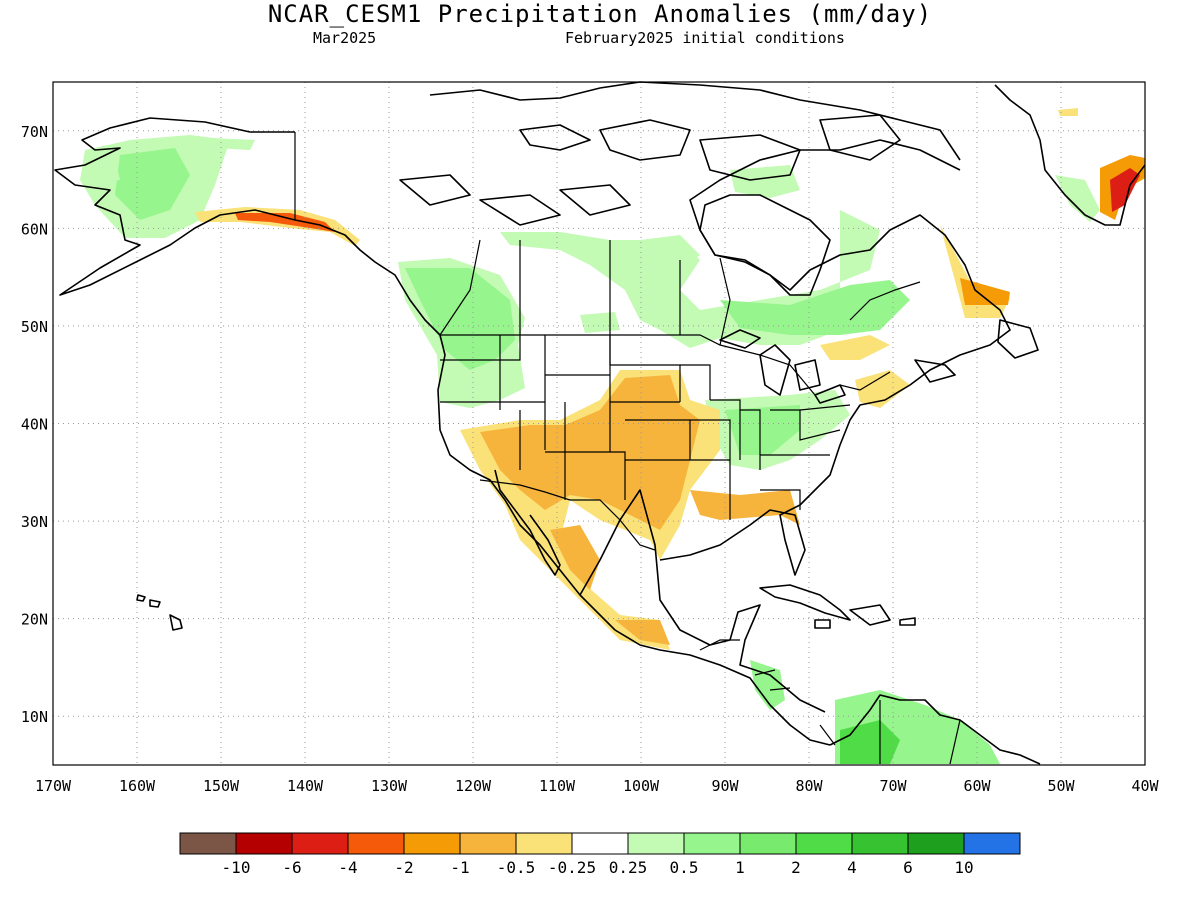 The width and height of the screenshot is (1200, 900). I want to click on dry-area-north-greenland, so click(1068, 112).